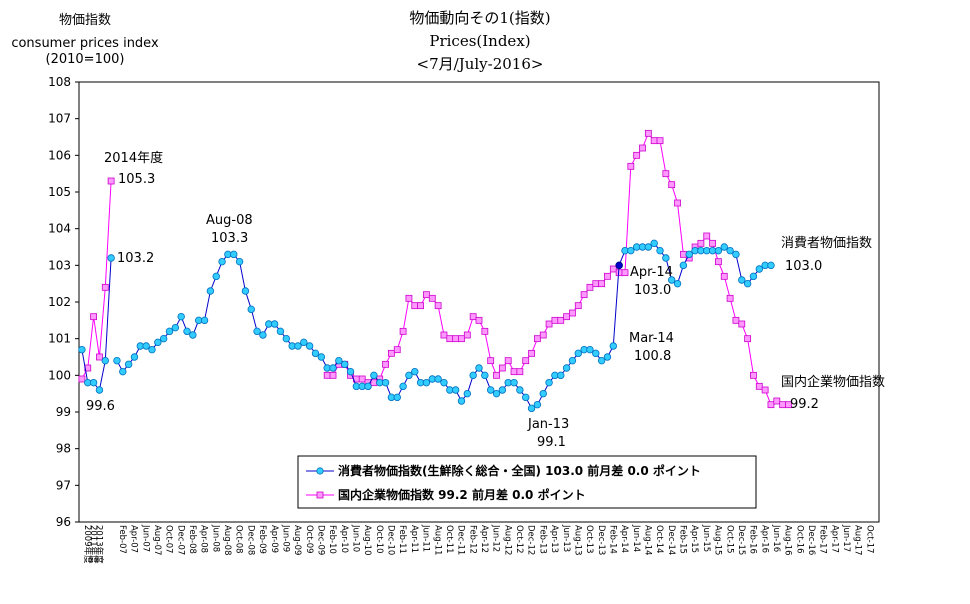 The width and height of the screenshot is (970, 604). Describe the element at coordinates (799, 539) in the screenshot. I see `x-tick-label: Oct-16` at that location.